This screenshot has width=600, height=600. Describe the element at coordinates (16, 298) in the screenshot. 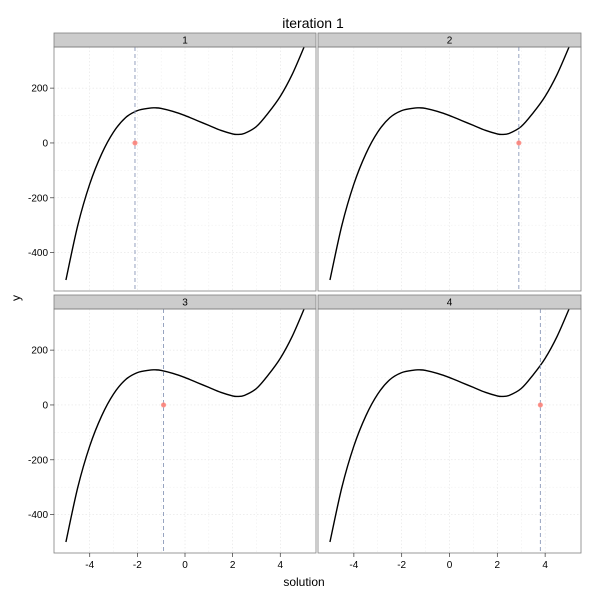

I see `y-axis-title: y` at that location.